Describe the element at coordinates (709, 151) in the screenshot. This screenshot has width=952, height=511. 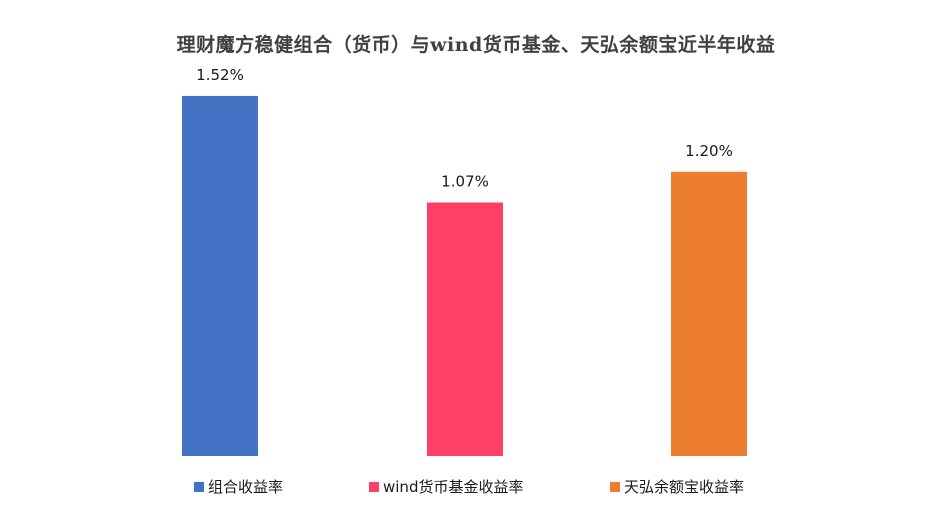
I see `data-label-3: 1.20%` at that location.